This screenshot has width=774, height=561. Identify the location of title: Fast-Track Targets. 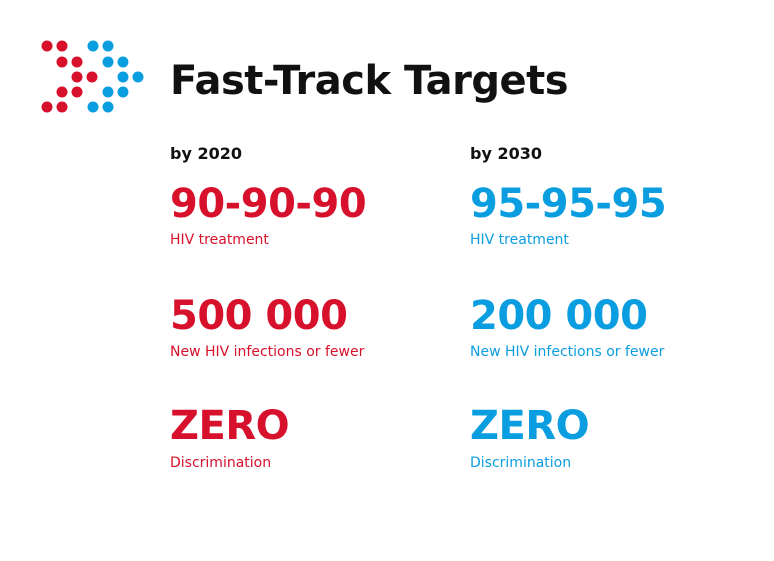
(369, 81).